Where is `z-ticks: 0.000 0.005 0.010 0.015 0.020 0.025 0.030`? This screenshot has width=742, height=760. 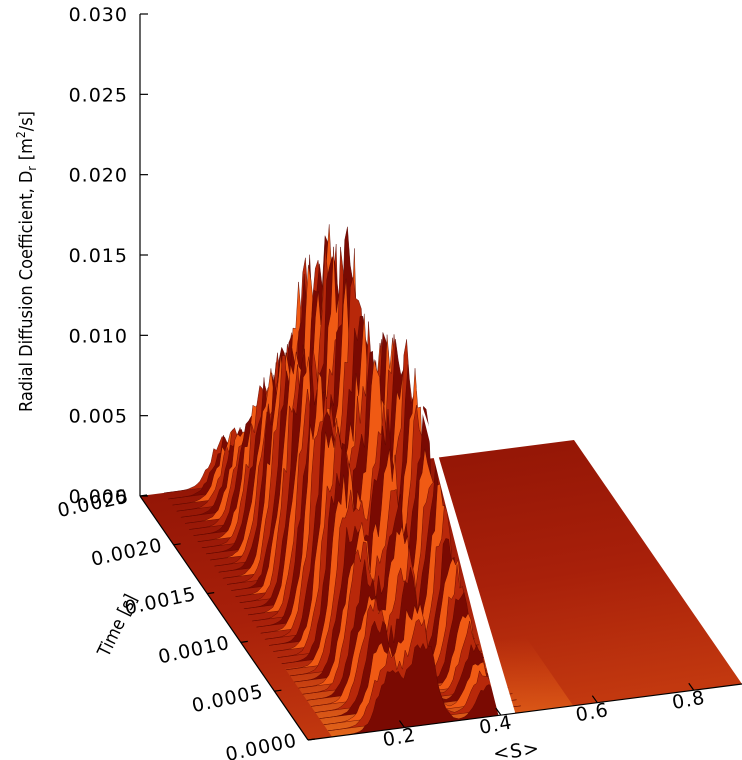
z-ticks: 0.000 0.005 0.010 0.015 0.020 0.025 0.030 is located at coordinates (108, 256).